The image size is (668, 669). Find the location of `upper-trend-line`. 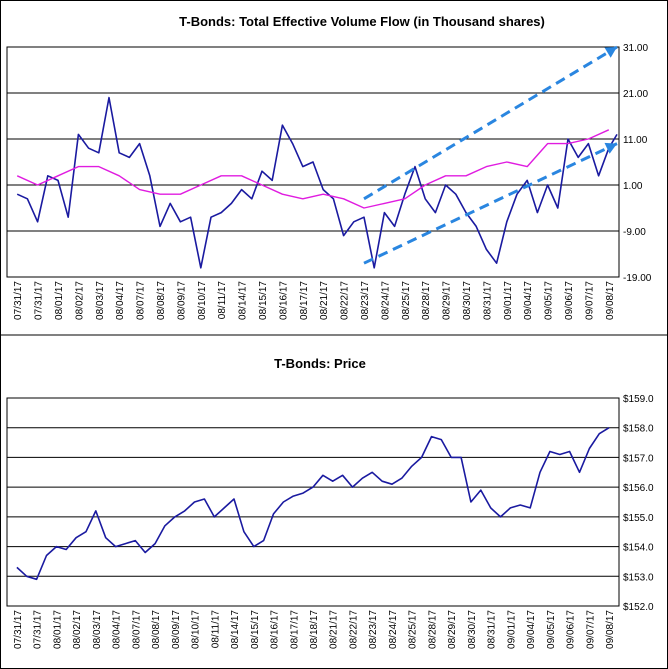

upper-trend-line is located at coordinates (490, 123).